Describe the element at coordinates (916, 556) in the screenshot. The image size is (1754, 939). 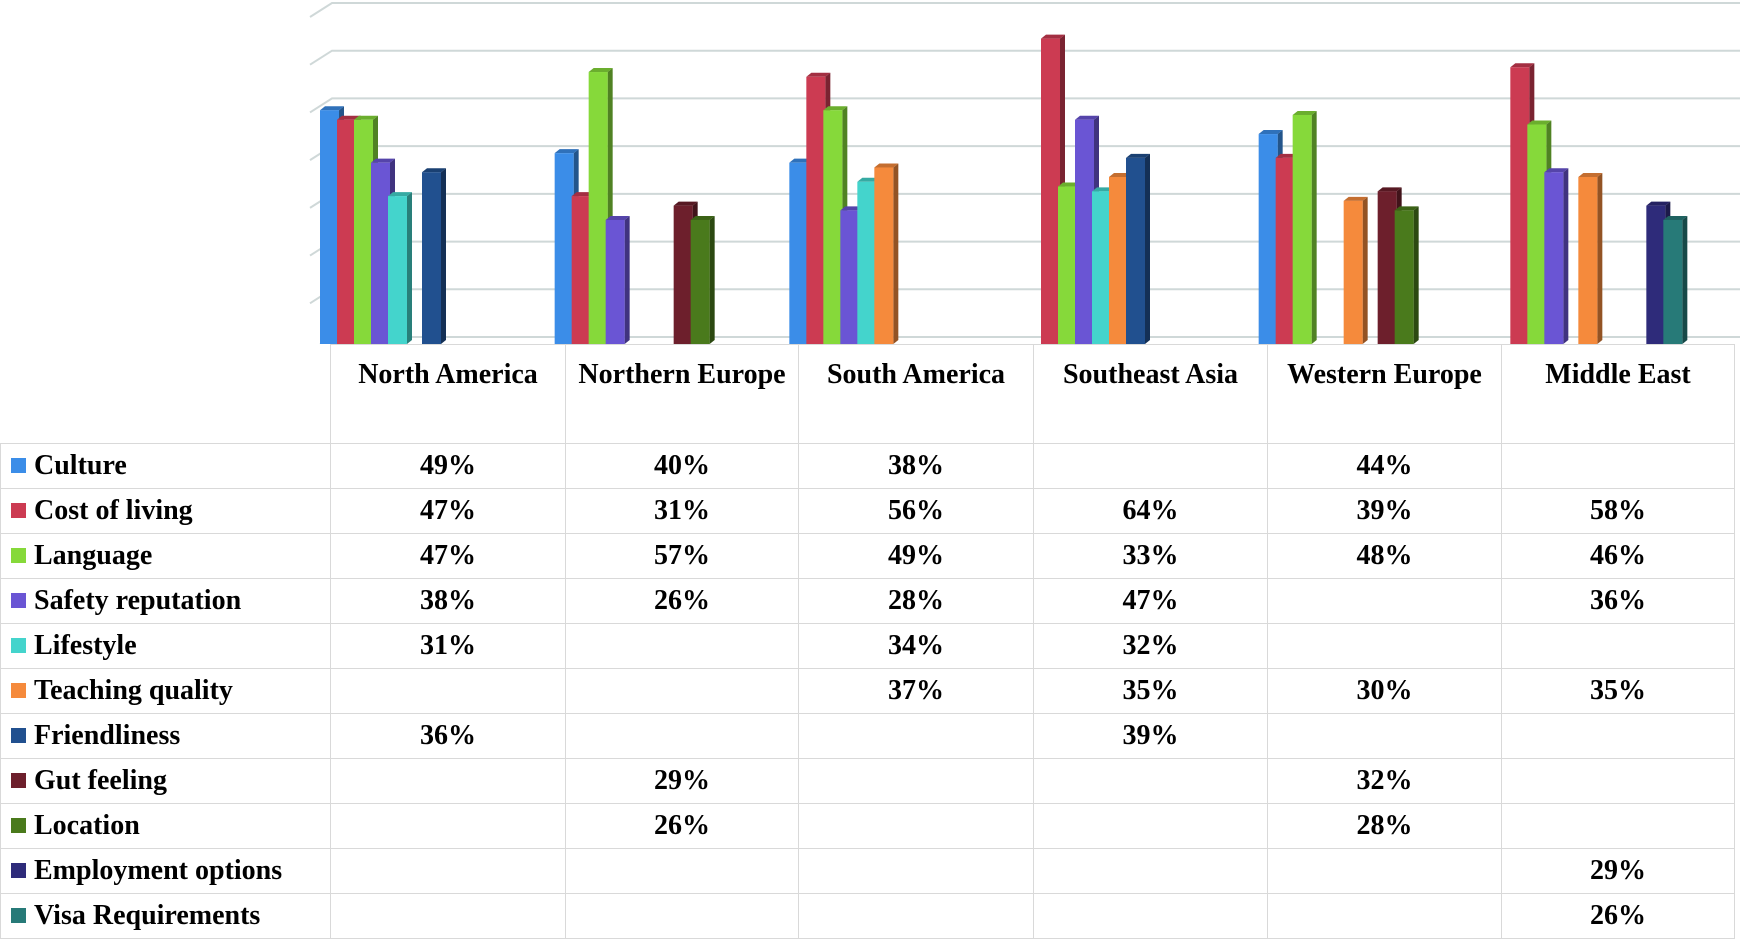
I see `data-label: 49%` at that location.